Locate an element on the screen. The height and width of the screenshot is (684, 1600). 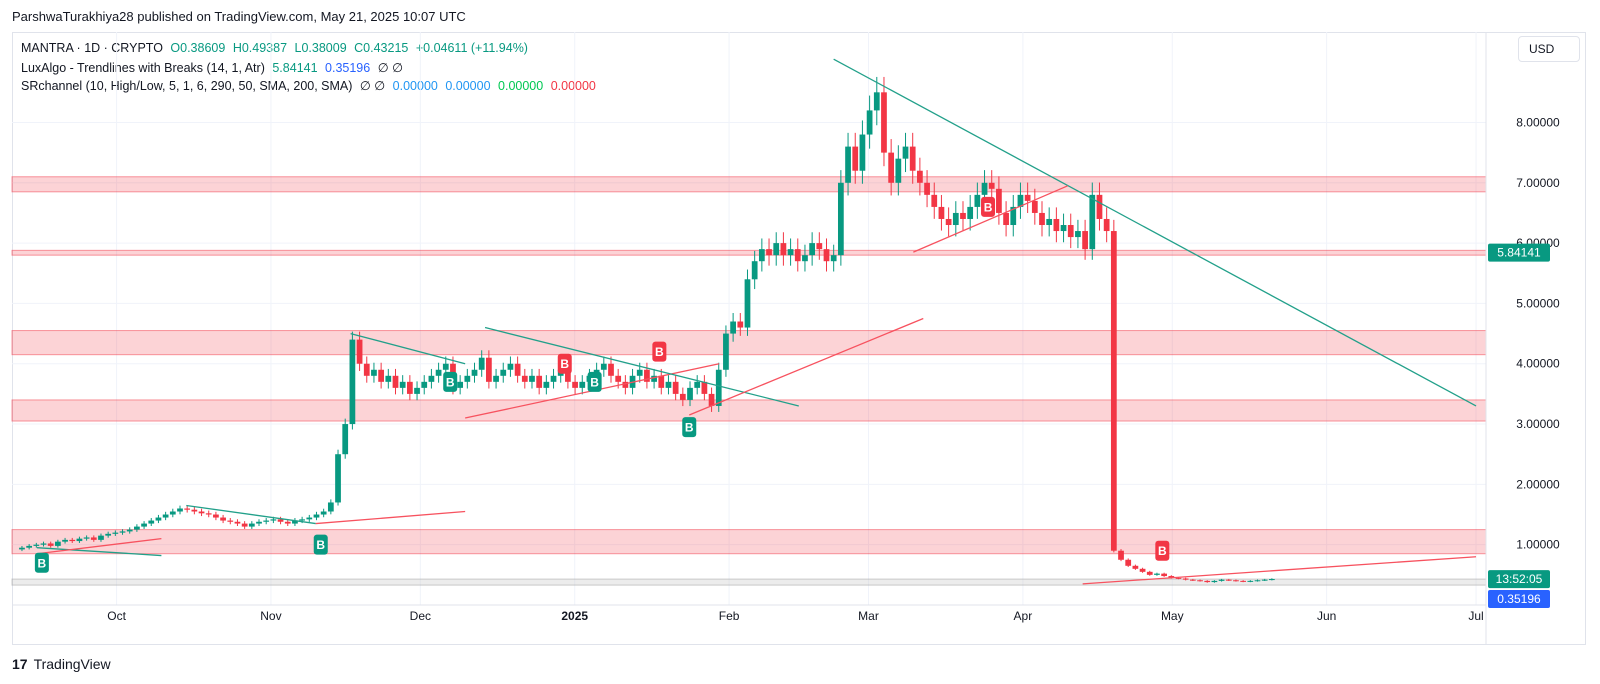
y-tick-label: 1.00000 is located at coordinates (1538, 545).